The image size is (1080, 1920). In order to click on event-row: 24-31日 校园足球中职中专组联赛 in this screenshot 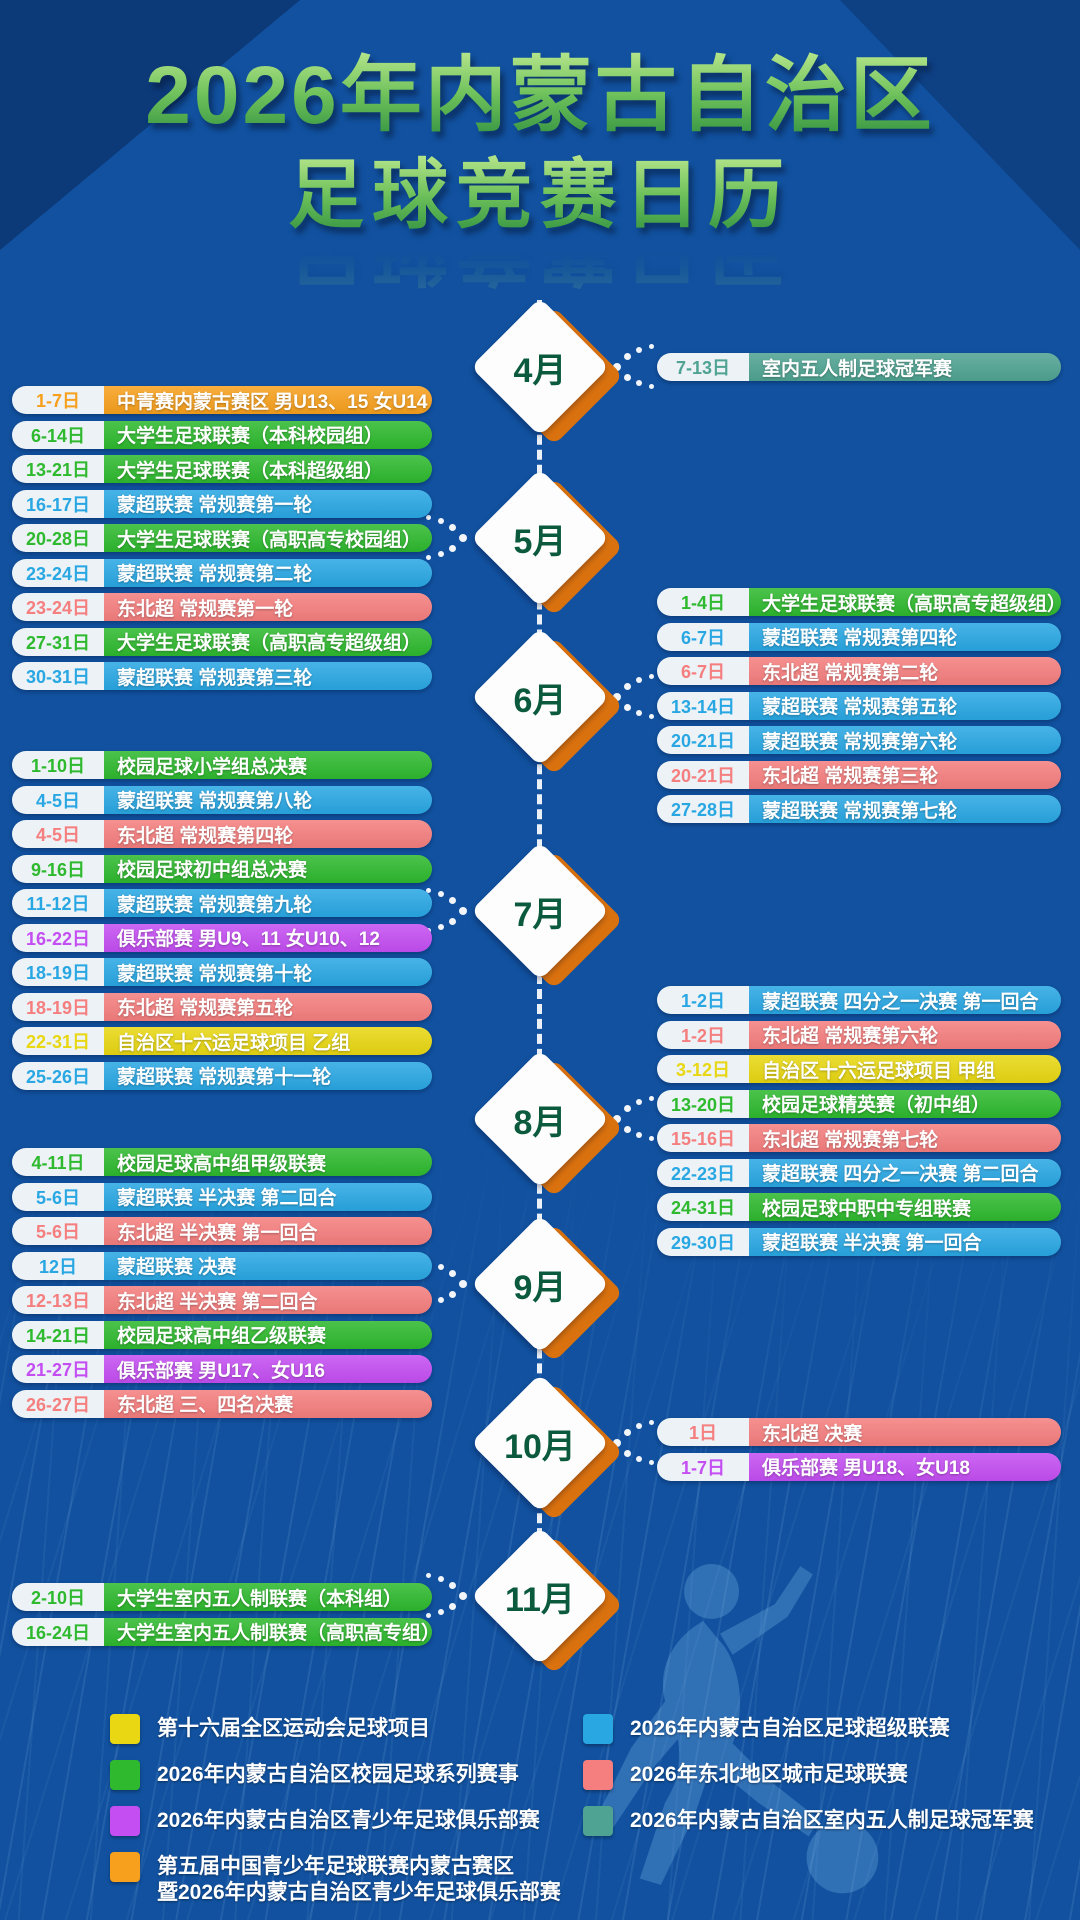, I will do `click(859, 1207)`.